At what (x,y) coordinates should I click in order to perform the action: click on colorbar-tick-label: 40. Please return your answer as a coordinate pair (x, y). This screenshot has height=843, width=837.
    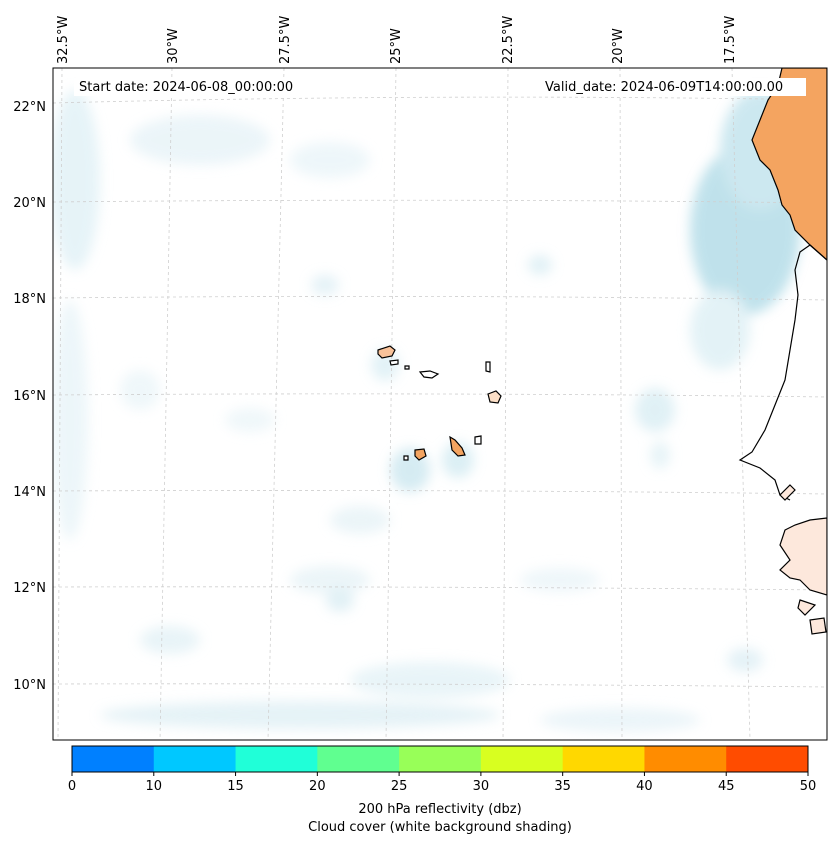
    Looking at the image, I should click on (644, 786).